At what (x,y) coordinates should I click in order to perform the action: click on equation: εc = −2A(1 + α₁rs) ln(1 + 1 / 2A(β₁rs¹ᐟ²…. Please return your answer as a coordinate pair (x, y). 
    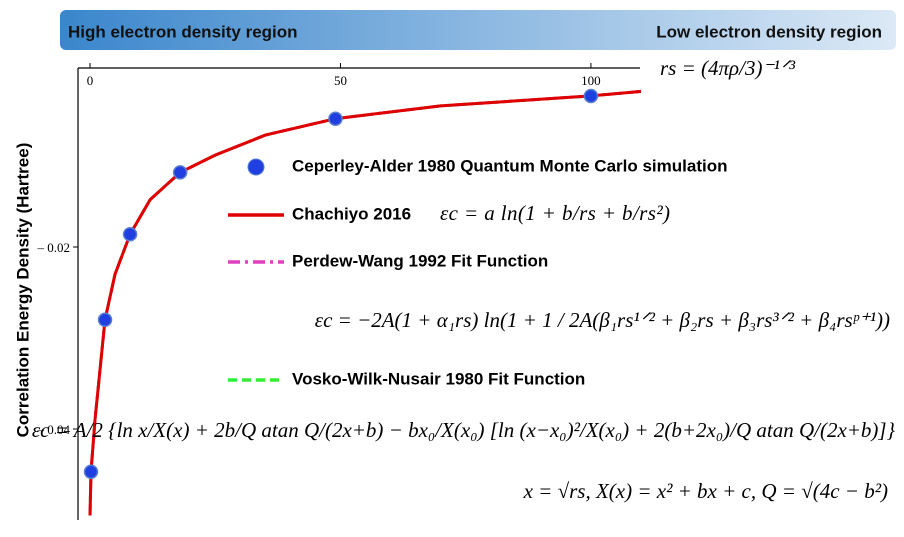
    Looking at the image, I should click on (602, 320).